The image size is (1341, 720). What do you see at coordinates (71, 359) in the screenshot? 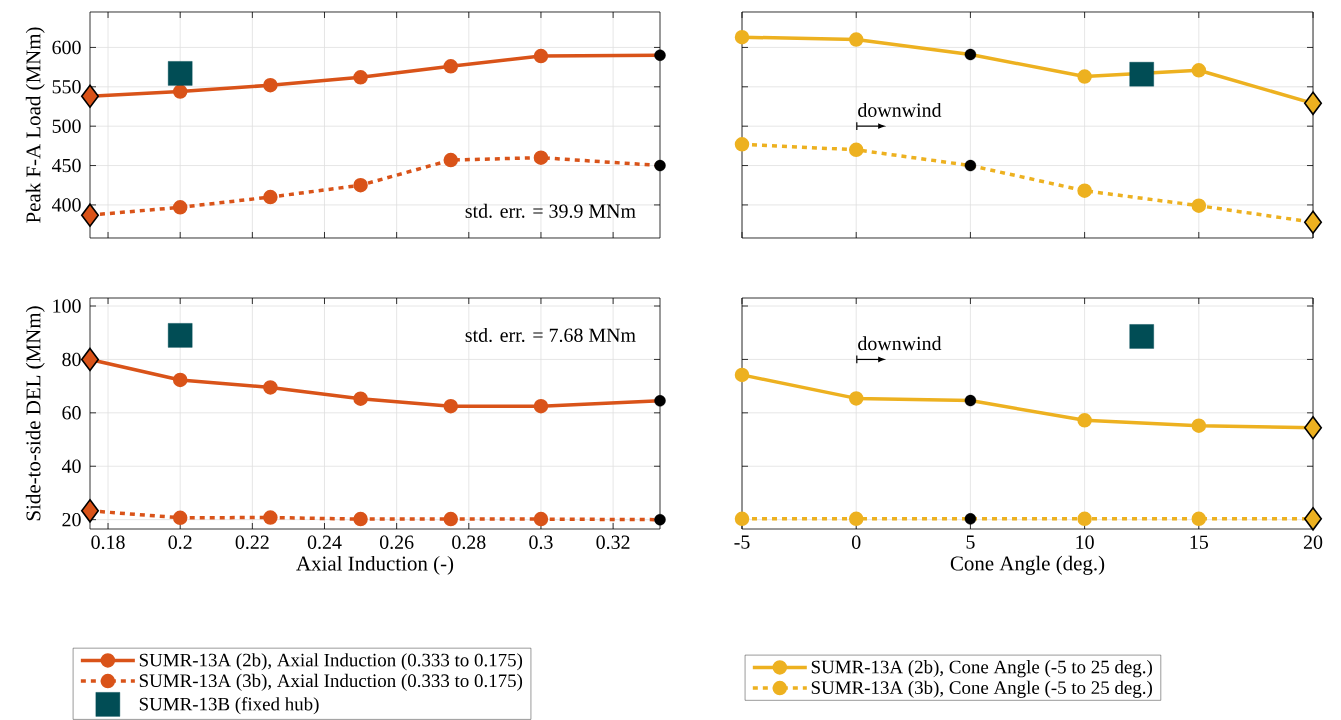
I see `y-tick-label: 80` at bounding box center [71, 359].